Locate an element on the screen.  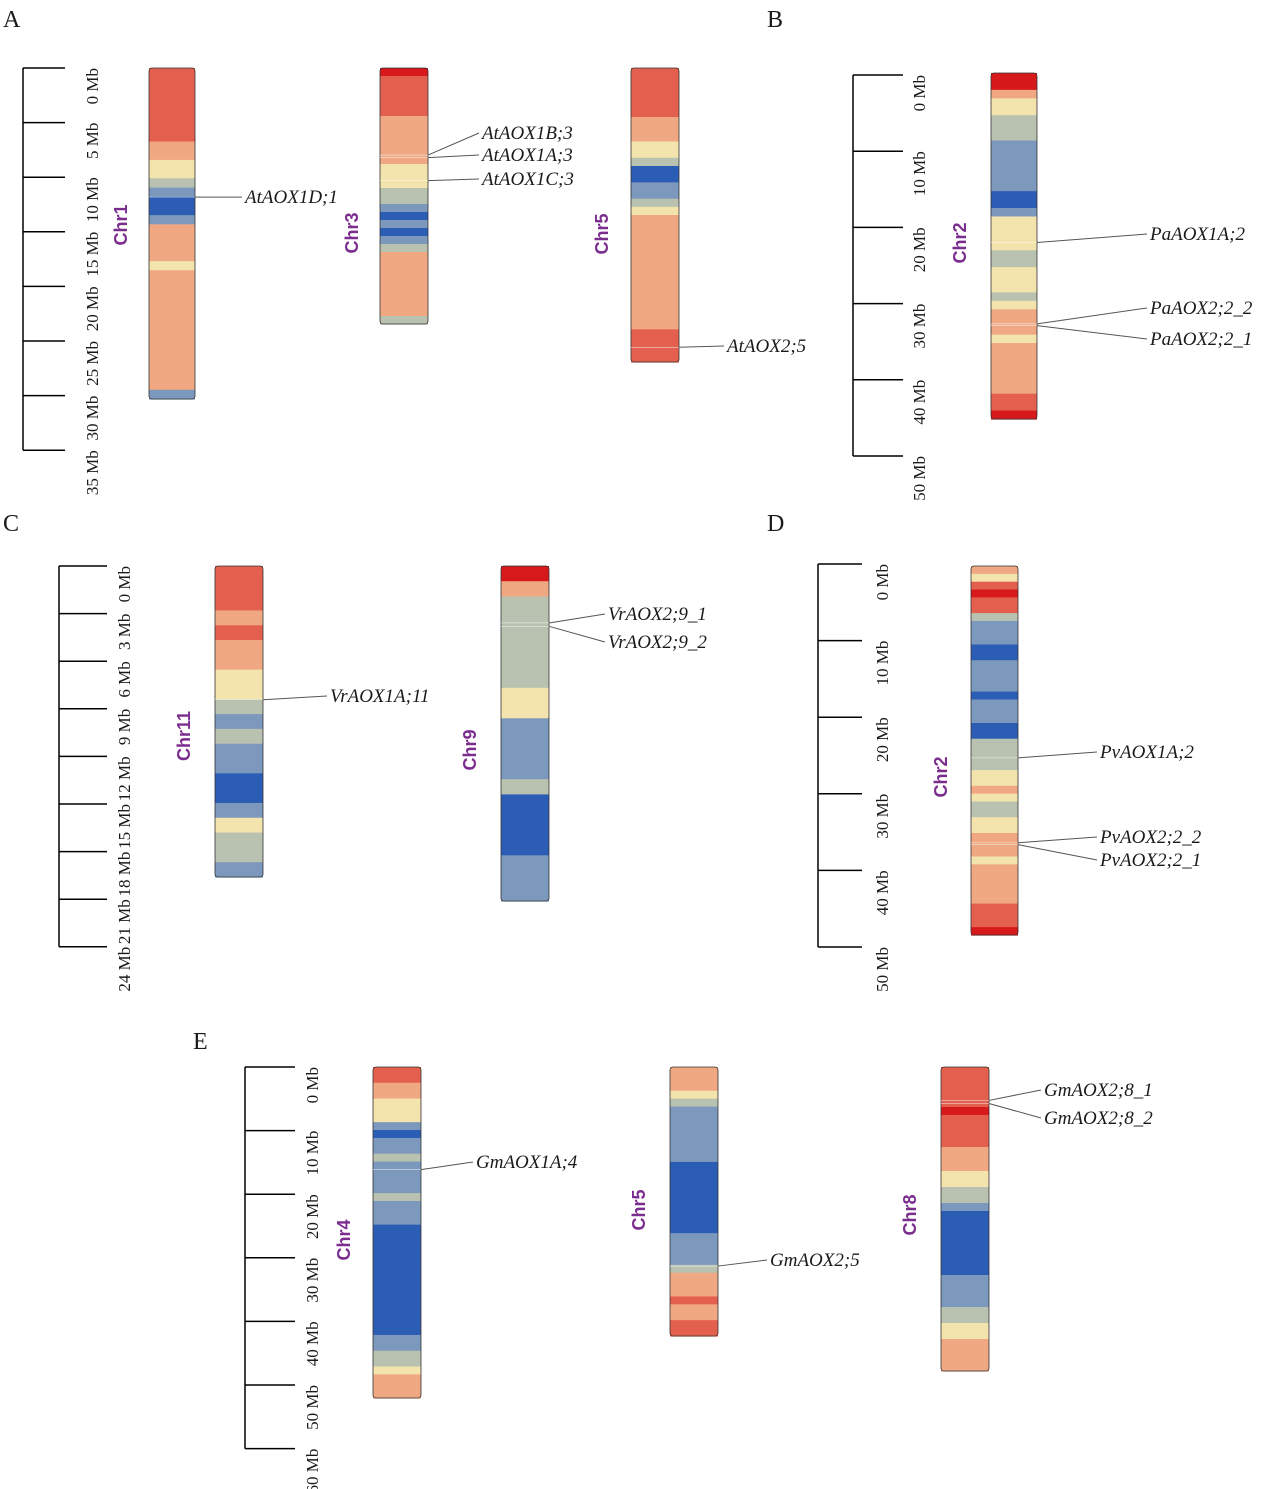
axis-tick-label: 40 Mb is located at coordinates (882, 892).